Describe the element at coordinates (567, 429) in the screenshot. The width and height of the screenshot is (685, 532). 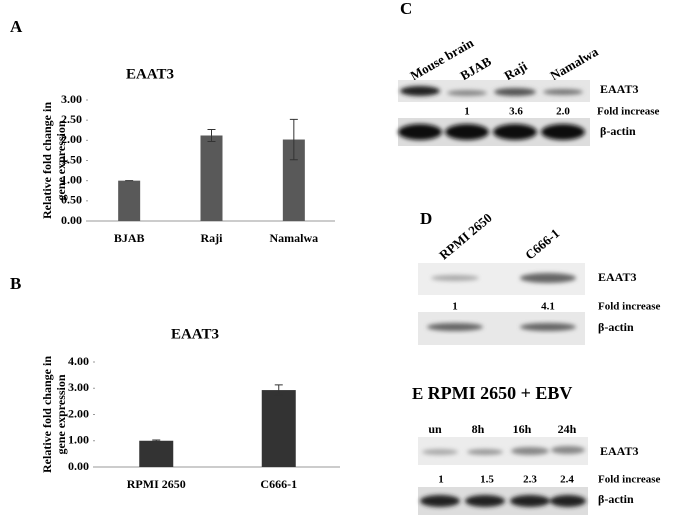
I see `lane-label: 24h` at that location.